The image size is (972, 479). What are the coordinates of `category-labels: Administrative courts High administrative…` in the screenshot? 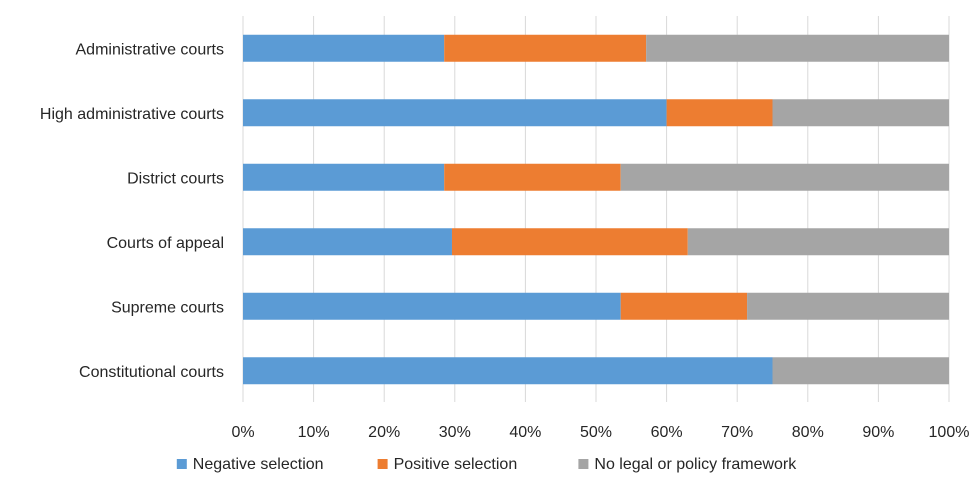 It's located at (132, 211).